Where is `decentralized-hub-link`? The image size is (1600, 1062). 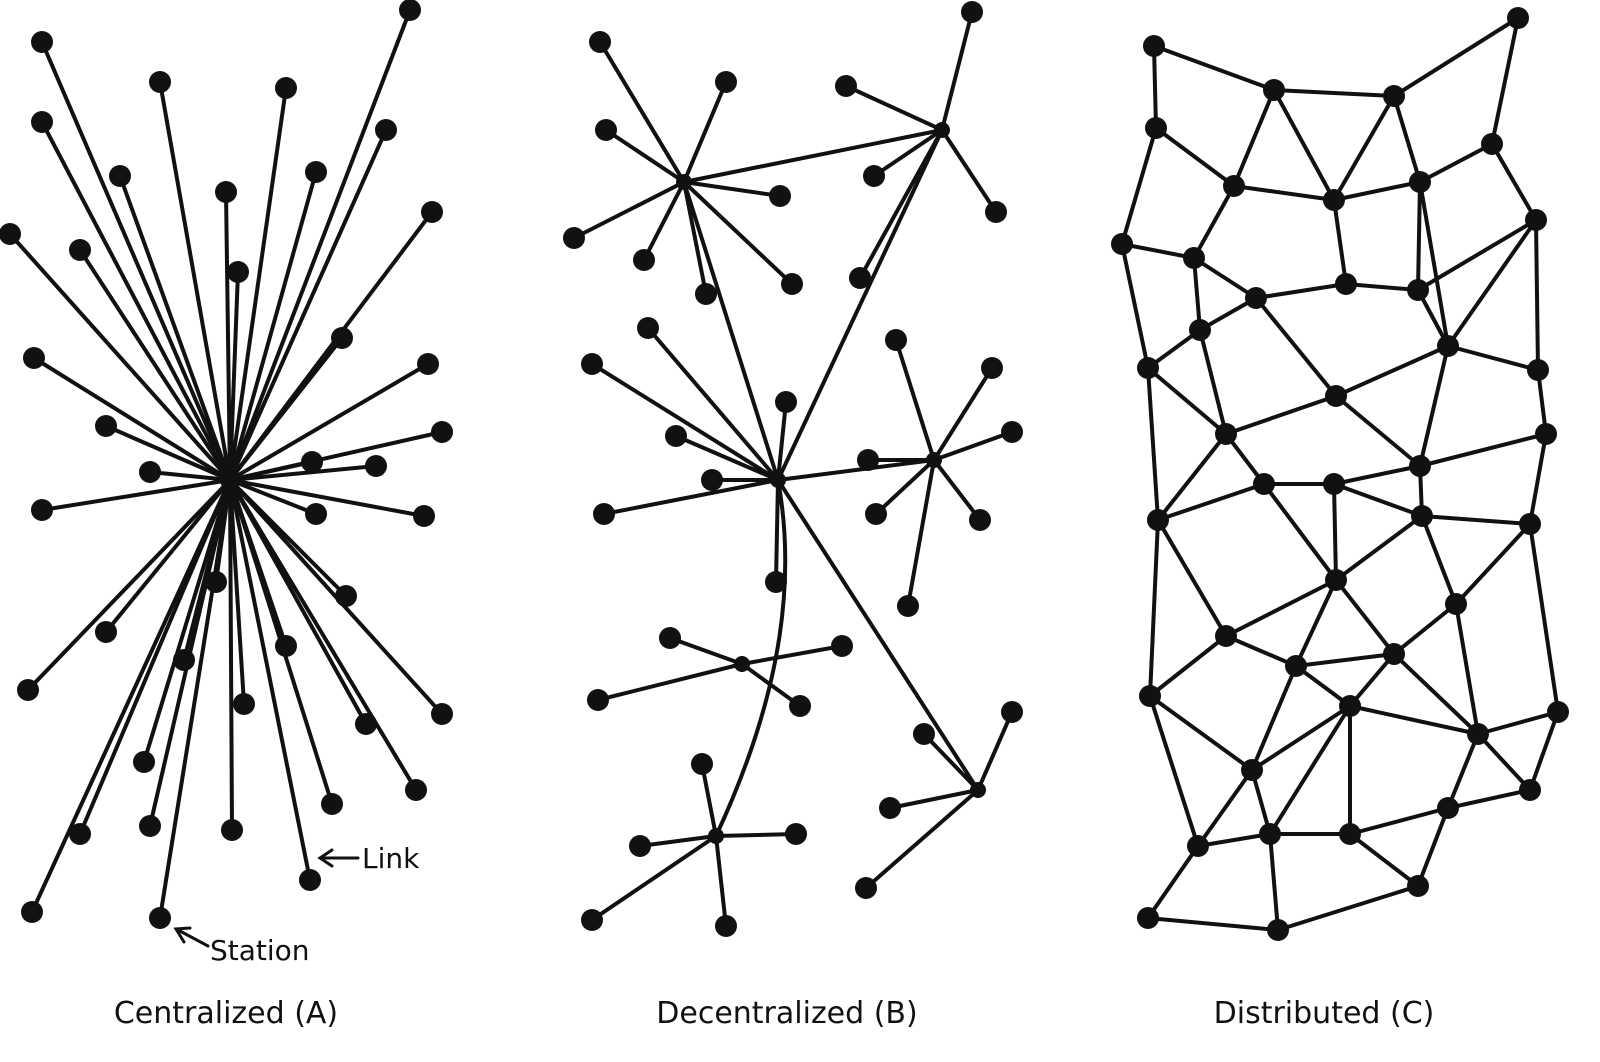
decentralized-hub-link is located at coordinates (878, 635).